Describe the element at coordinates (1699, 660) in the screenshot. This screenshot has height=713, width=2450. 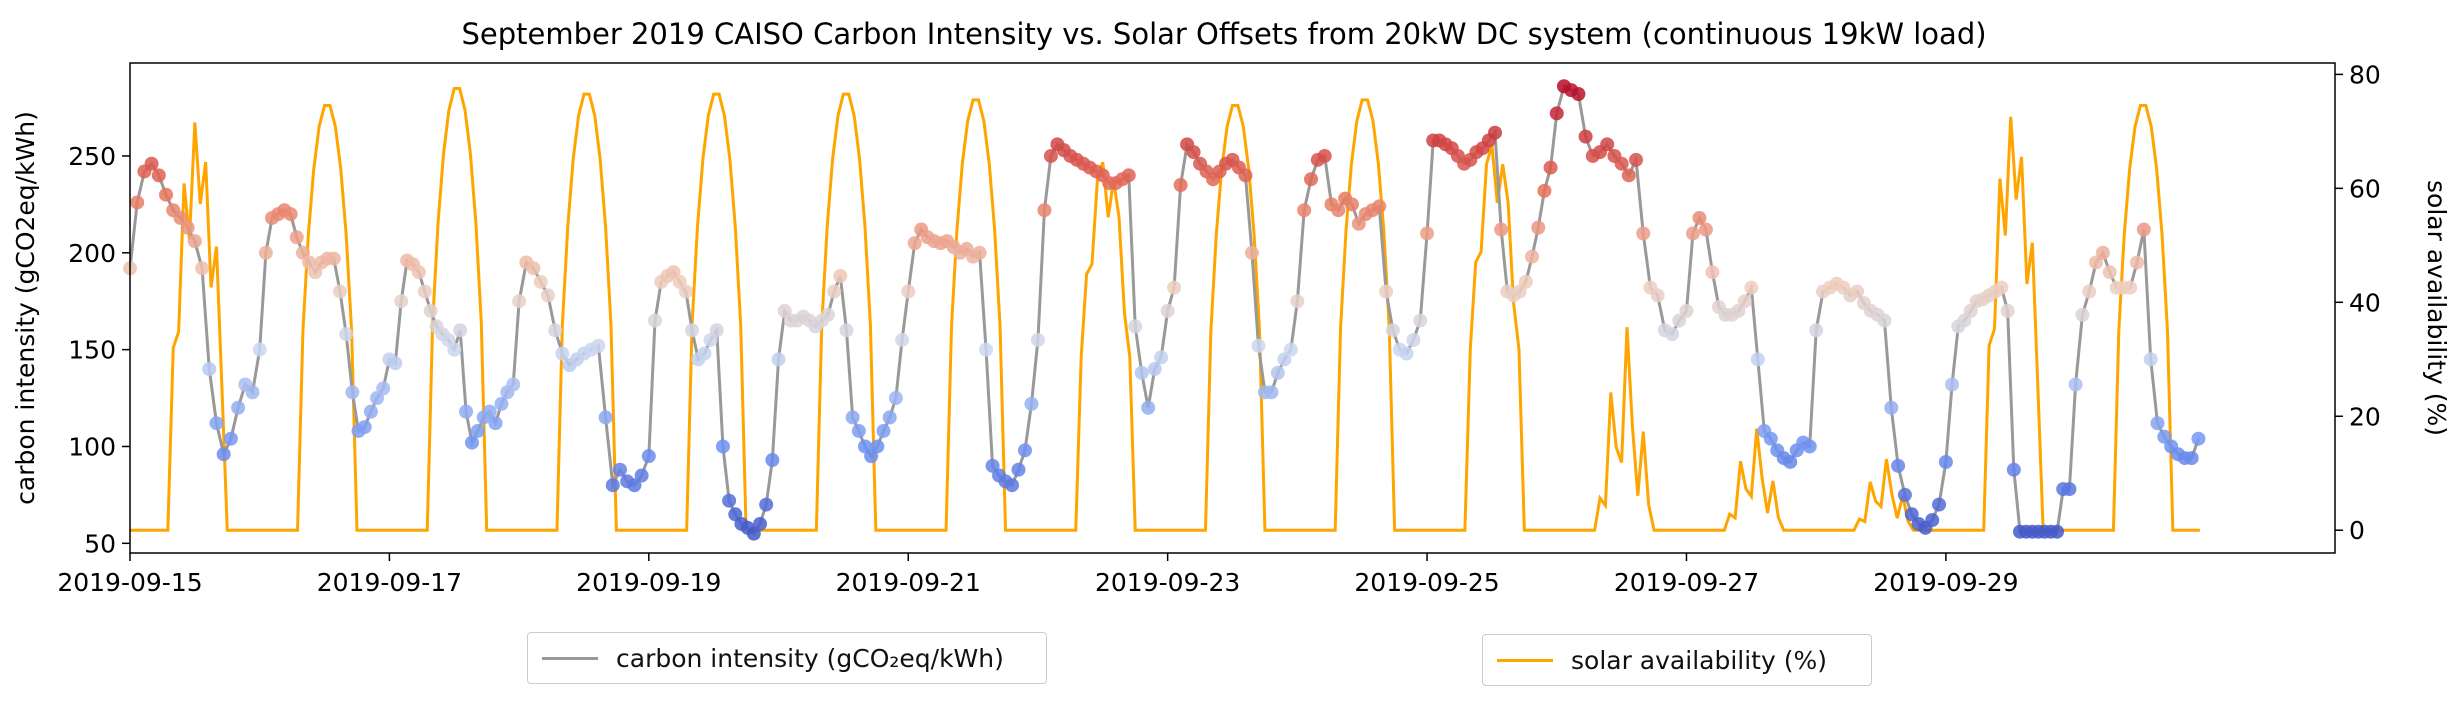
I see `legend-solar-label: solar availability (%)` at that location.